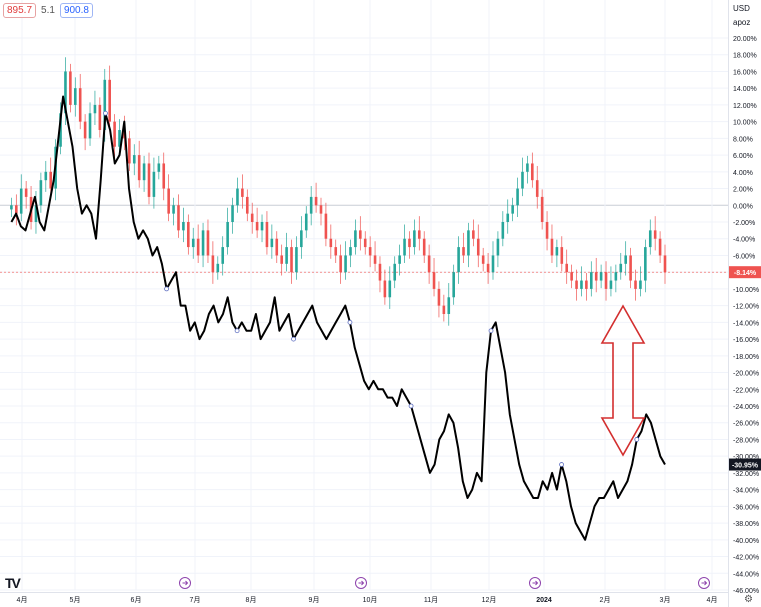  What do you see at coordinates (746, 507) in the screenshot?
I see `y-tick-label: -36.00%` at bounding box center [746, 507].